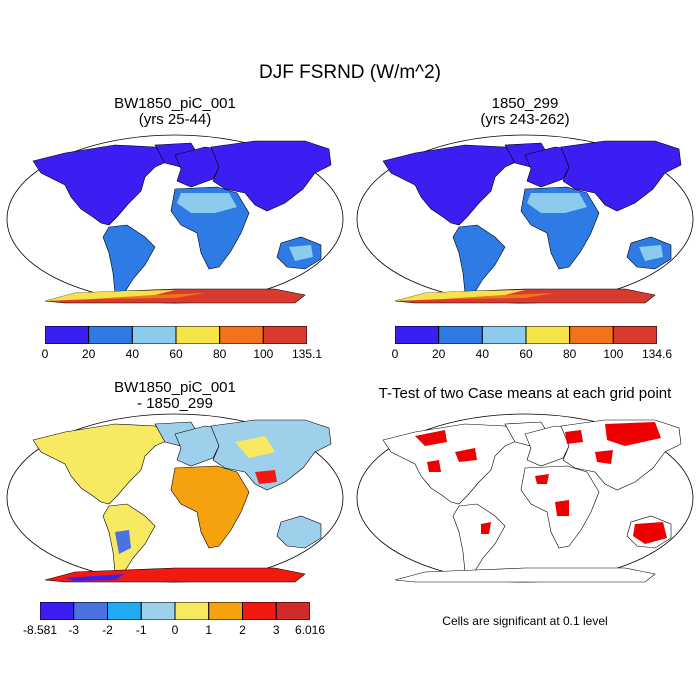 The height and width of the screenshot is (700, 700). I want to click on africa, so click(210, 507).